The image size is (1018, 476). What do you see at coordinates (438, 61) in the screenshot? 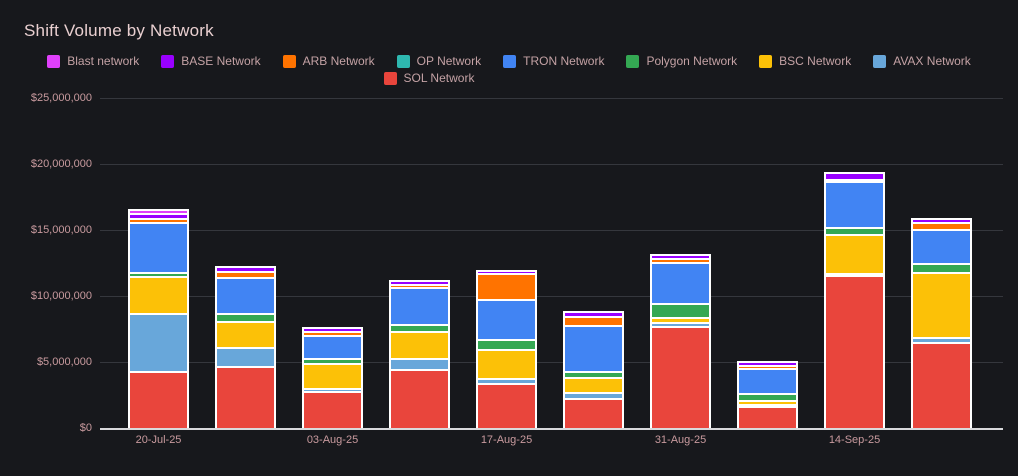
I see `legend-item-op-network: OP Network` at bounding box center [438, 61].